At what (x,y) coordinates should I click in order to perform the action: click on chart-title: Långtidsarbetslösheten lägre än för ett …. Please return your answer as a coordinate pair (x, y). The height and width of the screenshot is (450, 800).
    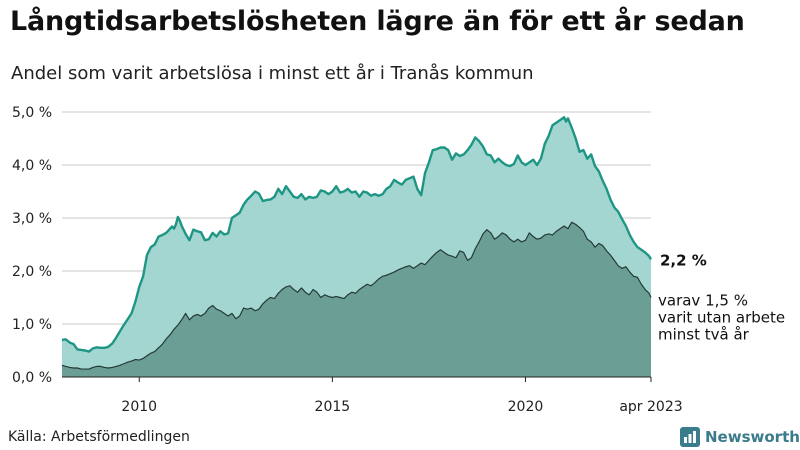
    Looking at the image, I should click on (377, 21).